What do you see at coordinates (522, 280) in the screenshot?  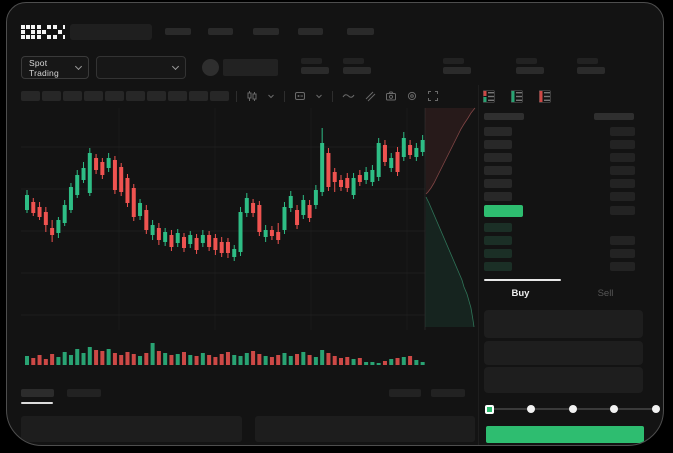 I see `active-tab-indicator` at bounding box center [522, 280].